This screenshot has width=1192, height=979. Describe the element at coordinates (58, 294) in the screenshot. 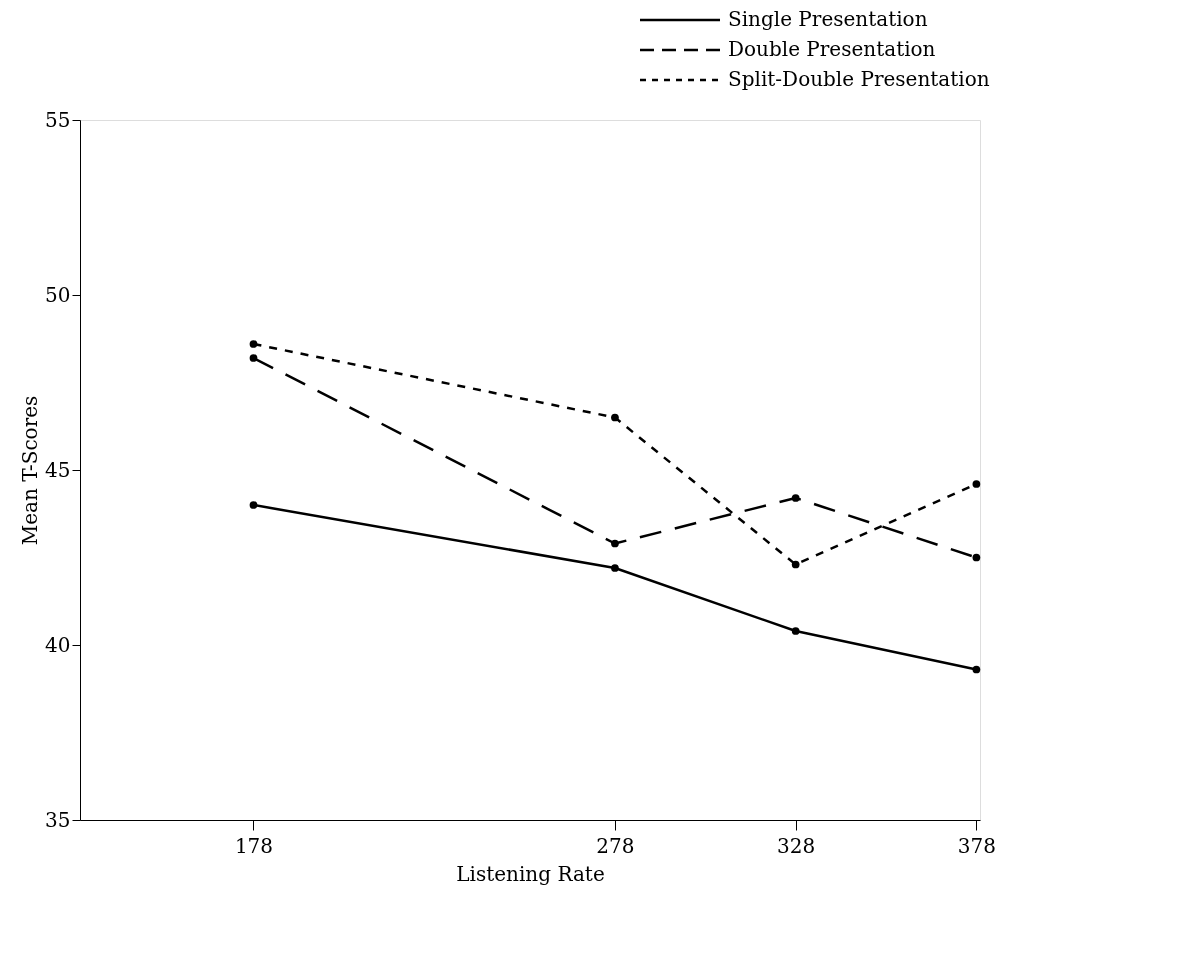

I see `y-tick-label: 50` at that location.